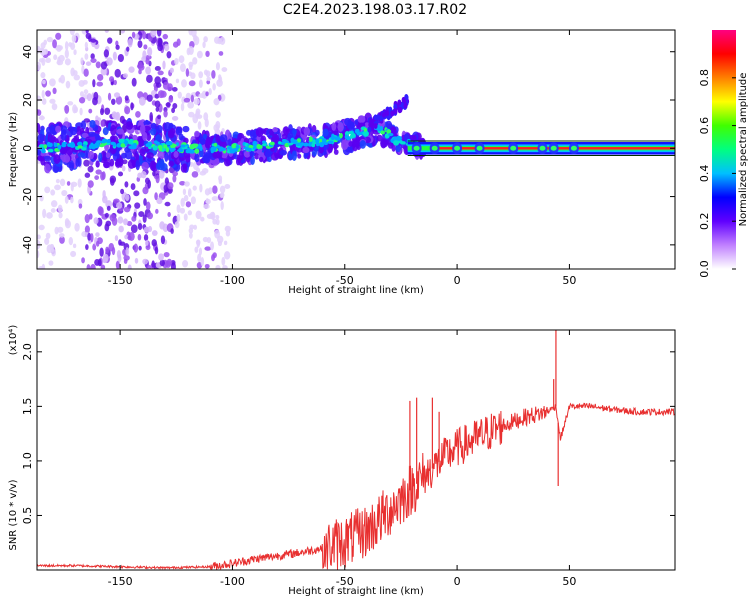 The height and width of the screenshot is (600, 750). I want to click on colorbar-label: Normalized spectral amplitude, so click(743, 150).